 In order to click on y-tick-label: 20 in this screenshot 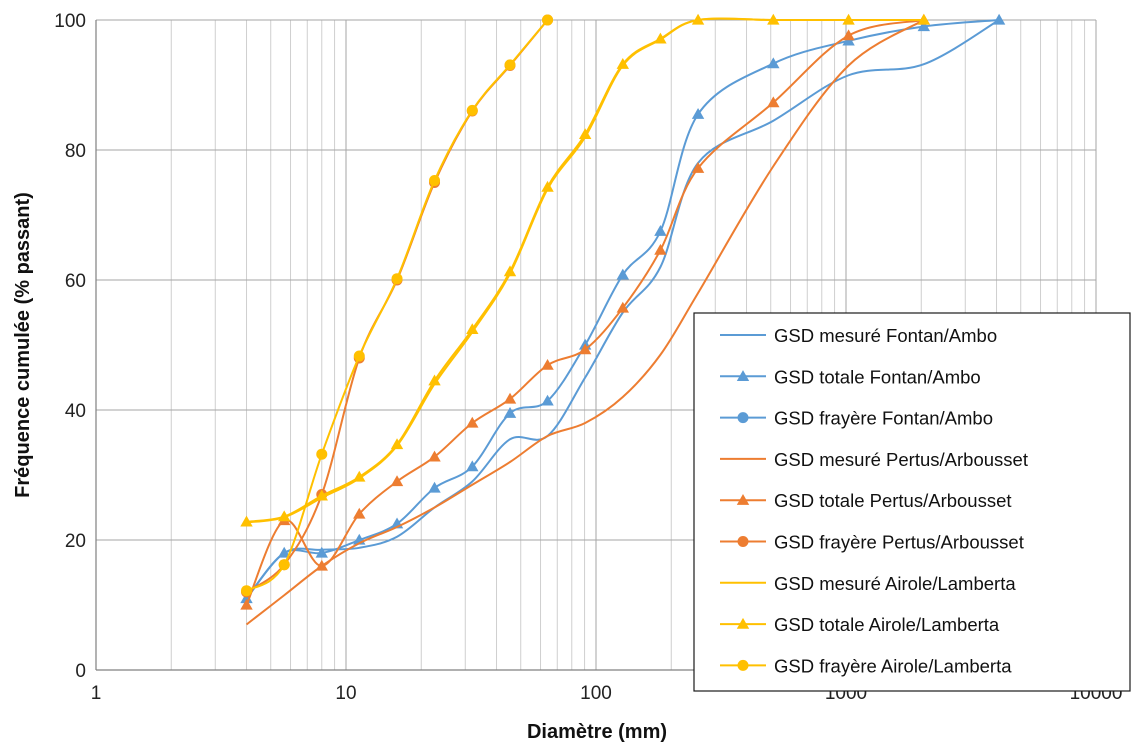, I will do `click(75, 541)`.